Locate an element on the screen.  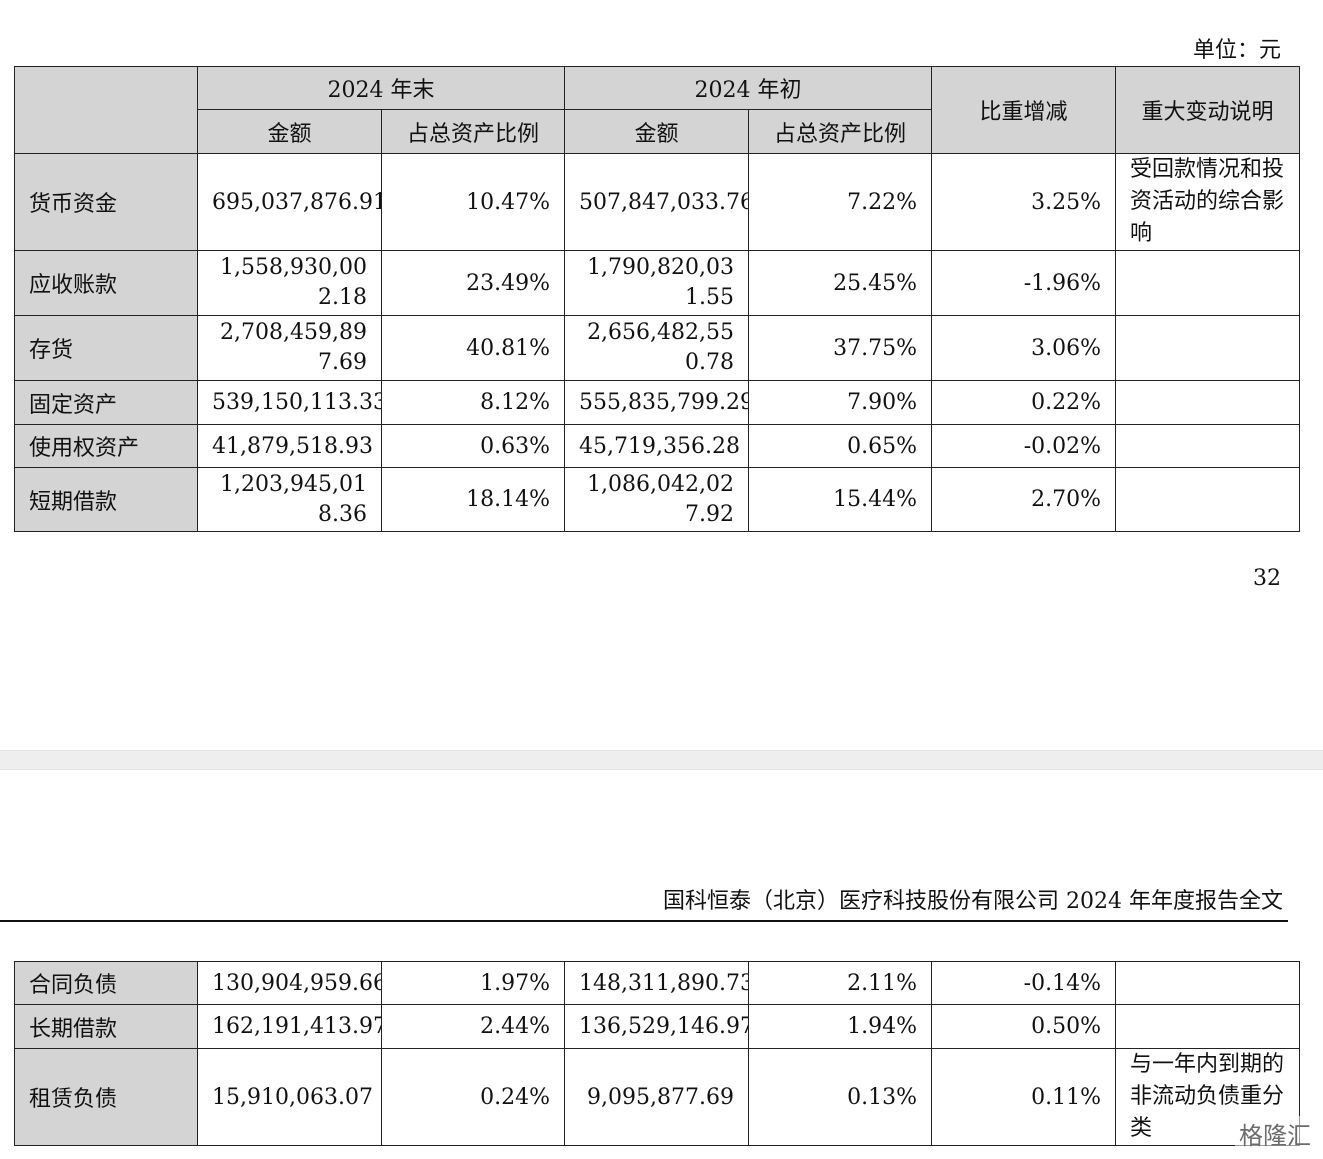
end-ratio: 10.47% is located at coordinates (473, 202).